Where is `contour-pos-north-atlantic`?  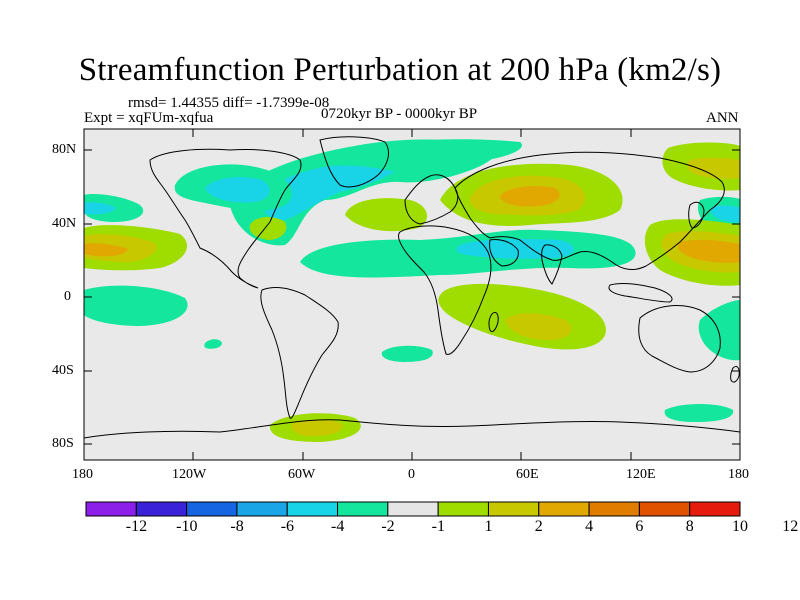
contour-pos-north-atlantic is located at coordinates (386, 215).